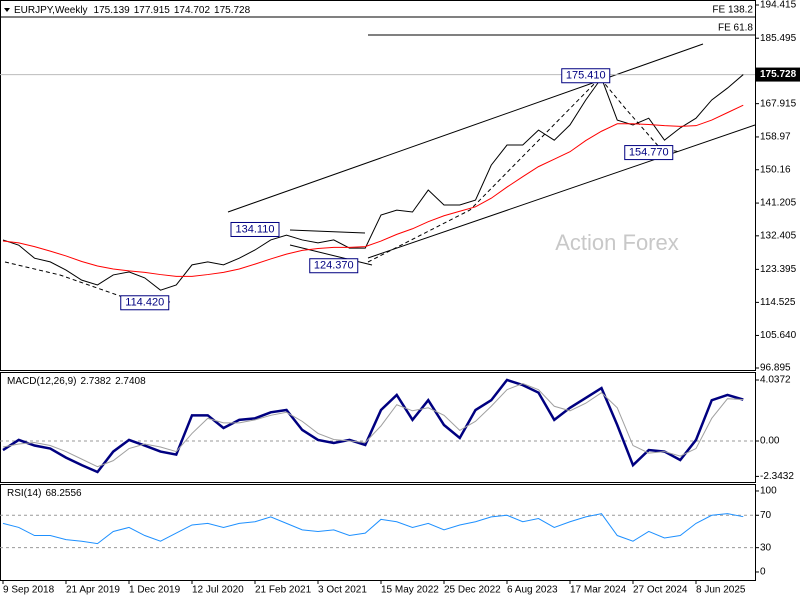 The width and height of the screenshot is (800, 600). I want to click on annotation-label: 175.410, so click(586, 76).